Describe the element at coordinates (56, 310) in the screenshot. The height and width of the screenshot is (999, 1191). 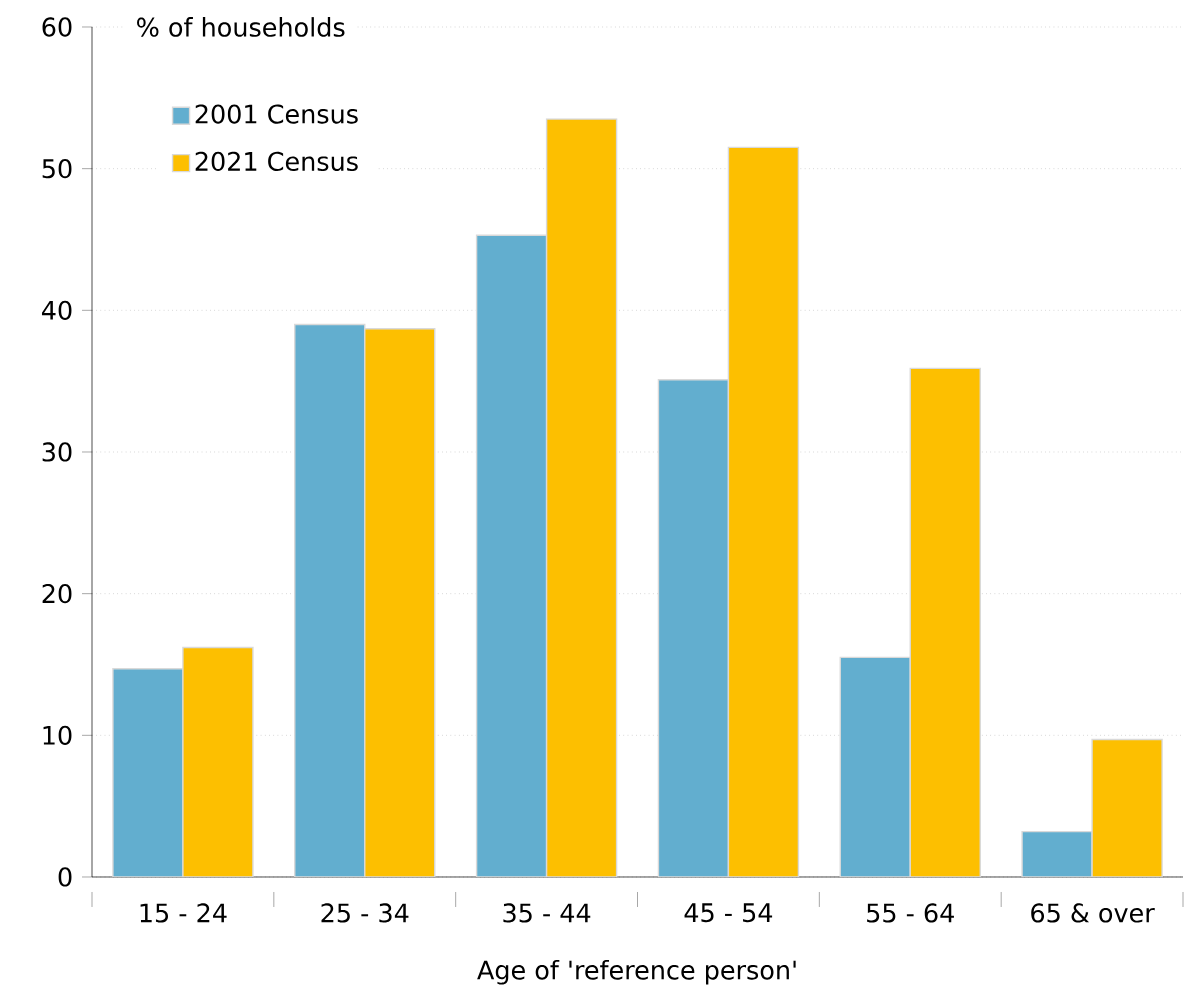
I see `y-tick-label: 40` at that location.